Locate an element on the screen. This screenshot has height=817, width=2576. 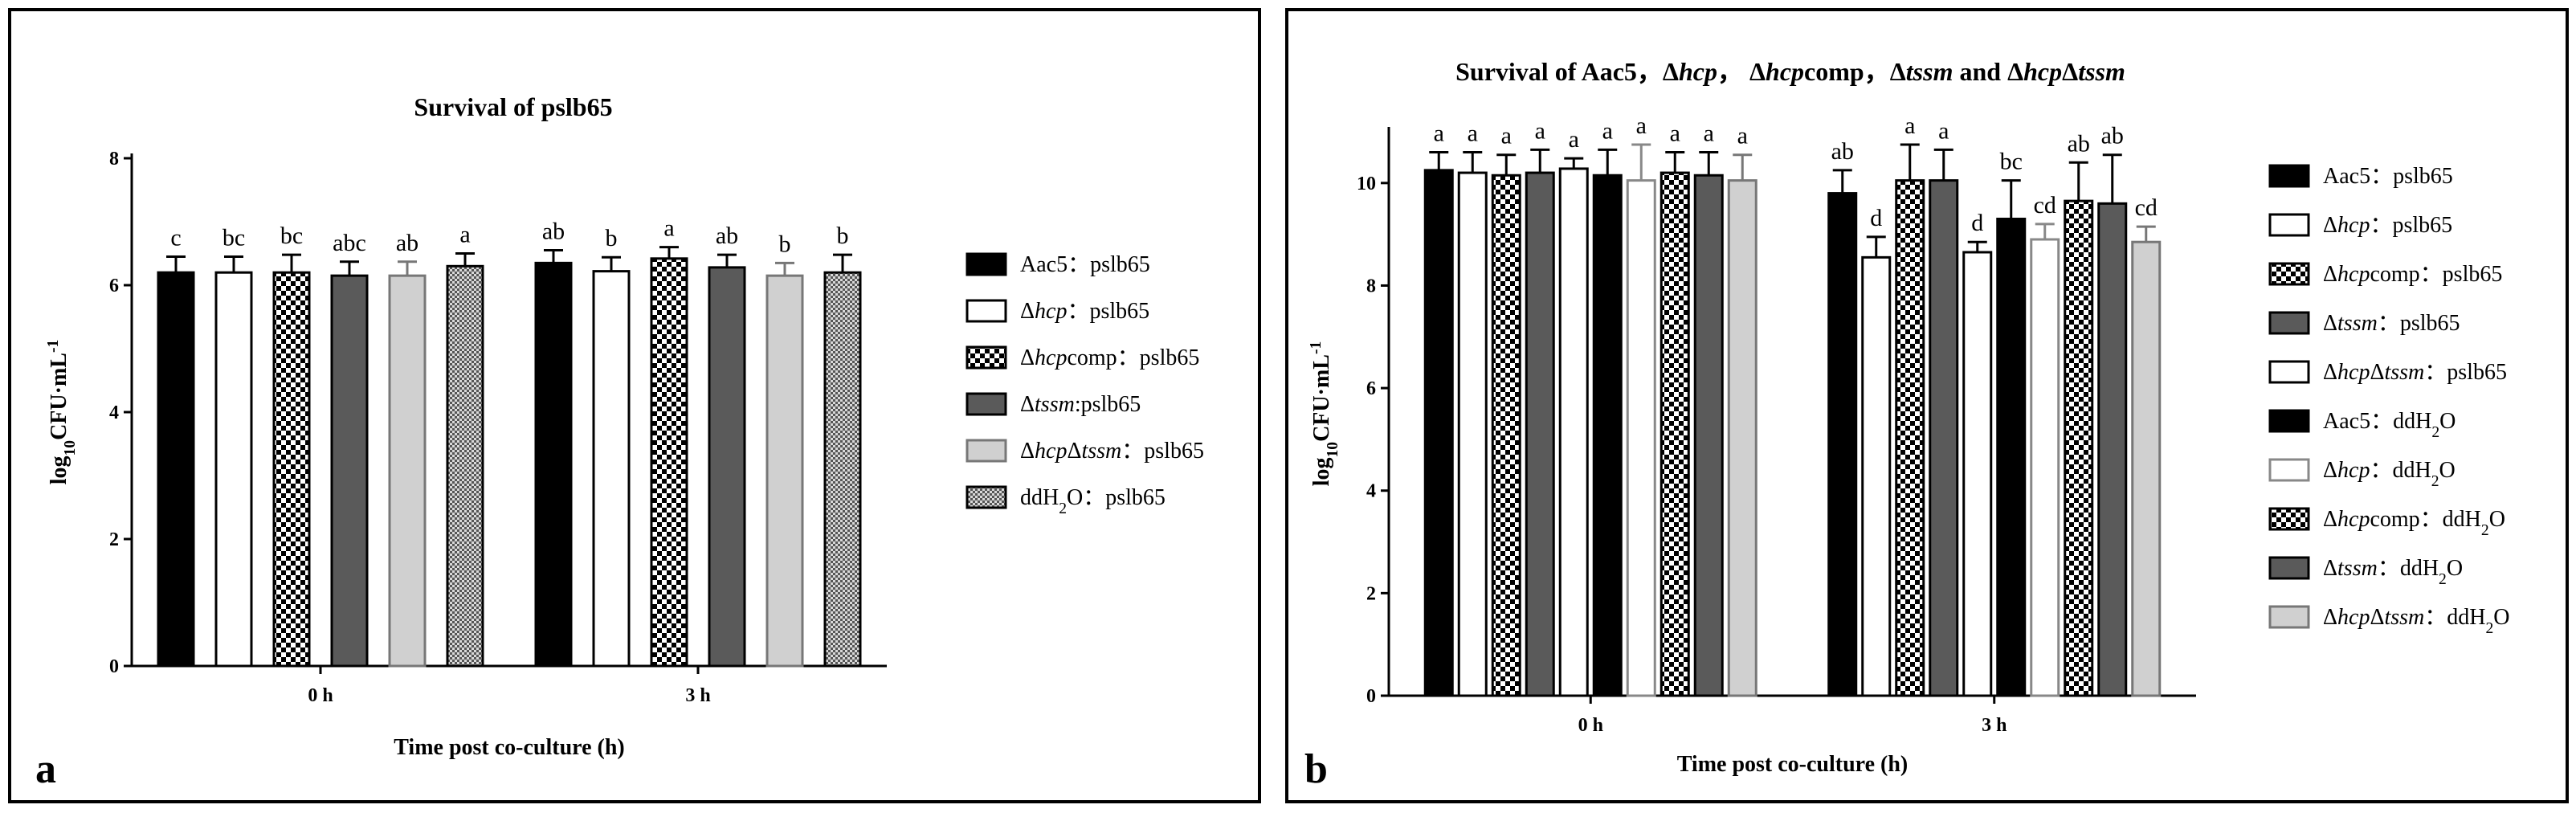
significance-letter: abc is located at coordinates (349, 243).